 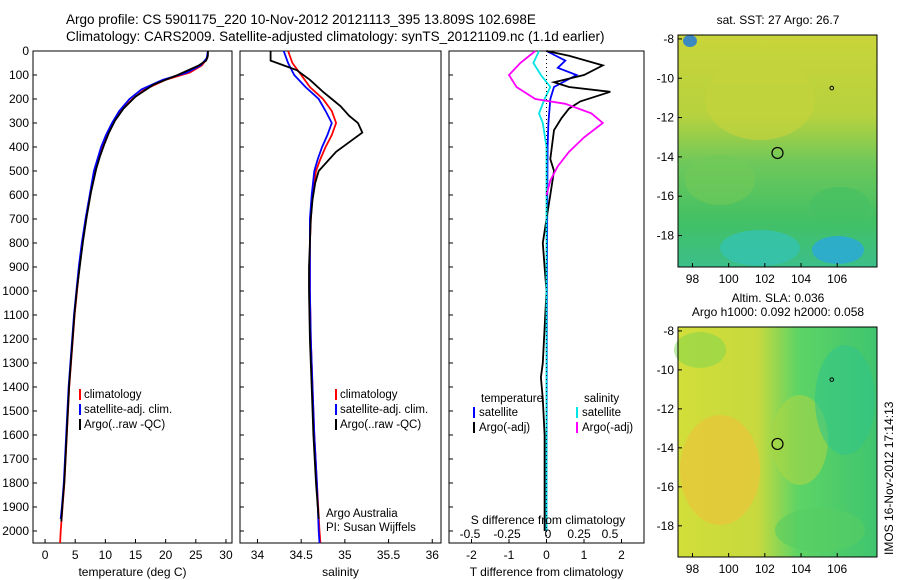 I want to click on map-x-tick-label: 104, so click(x=801, y=569).